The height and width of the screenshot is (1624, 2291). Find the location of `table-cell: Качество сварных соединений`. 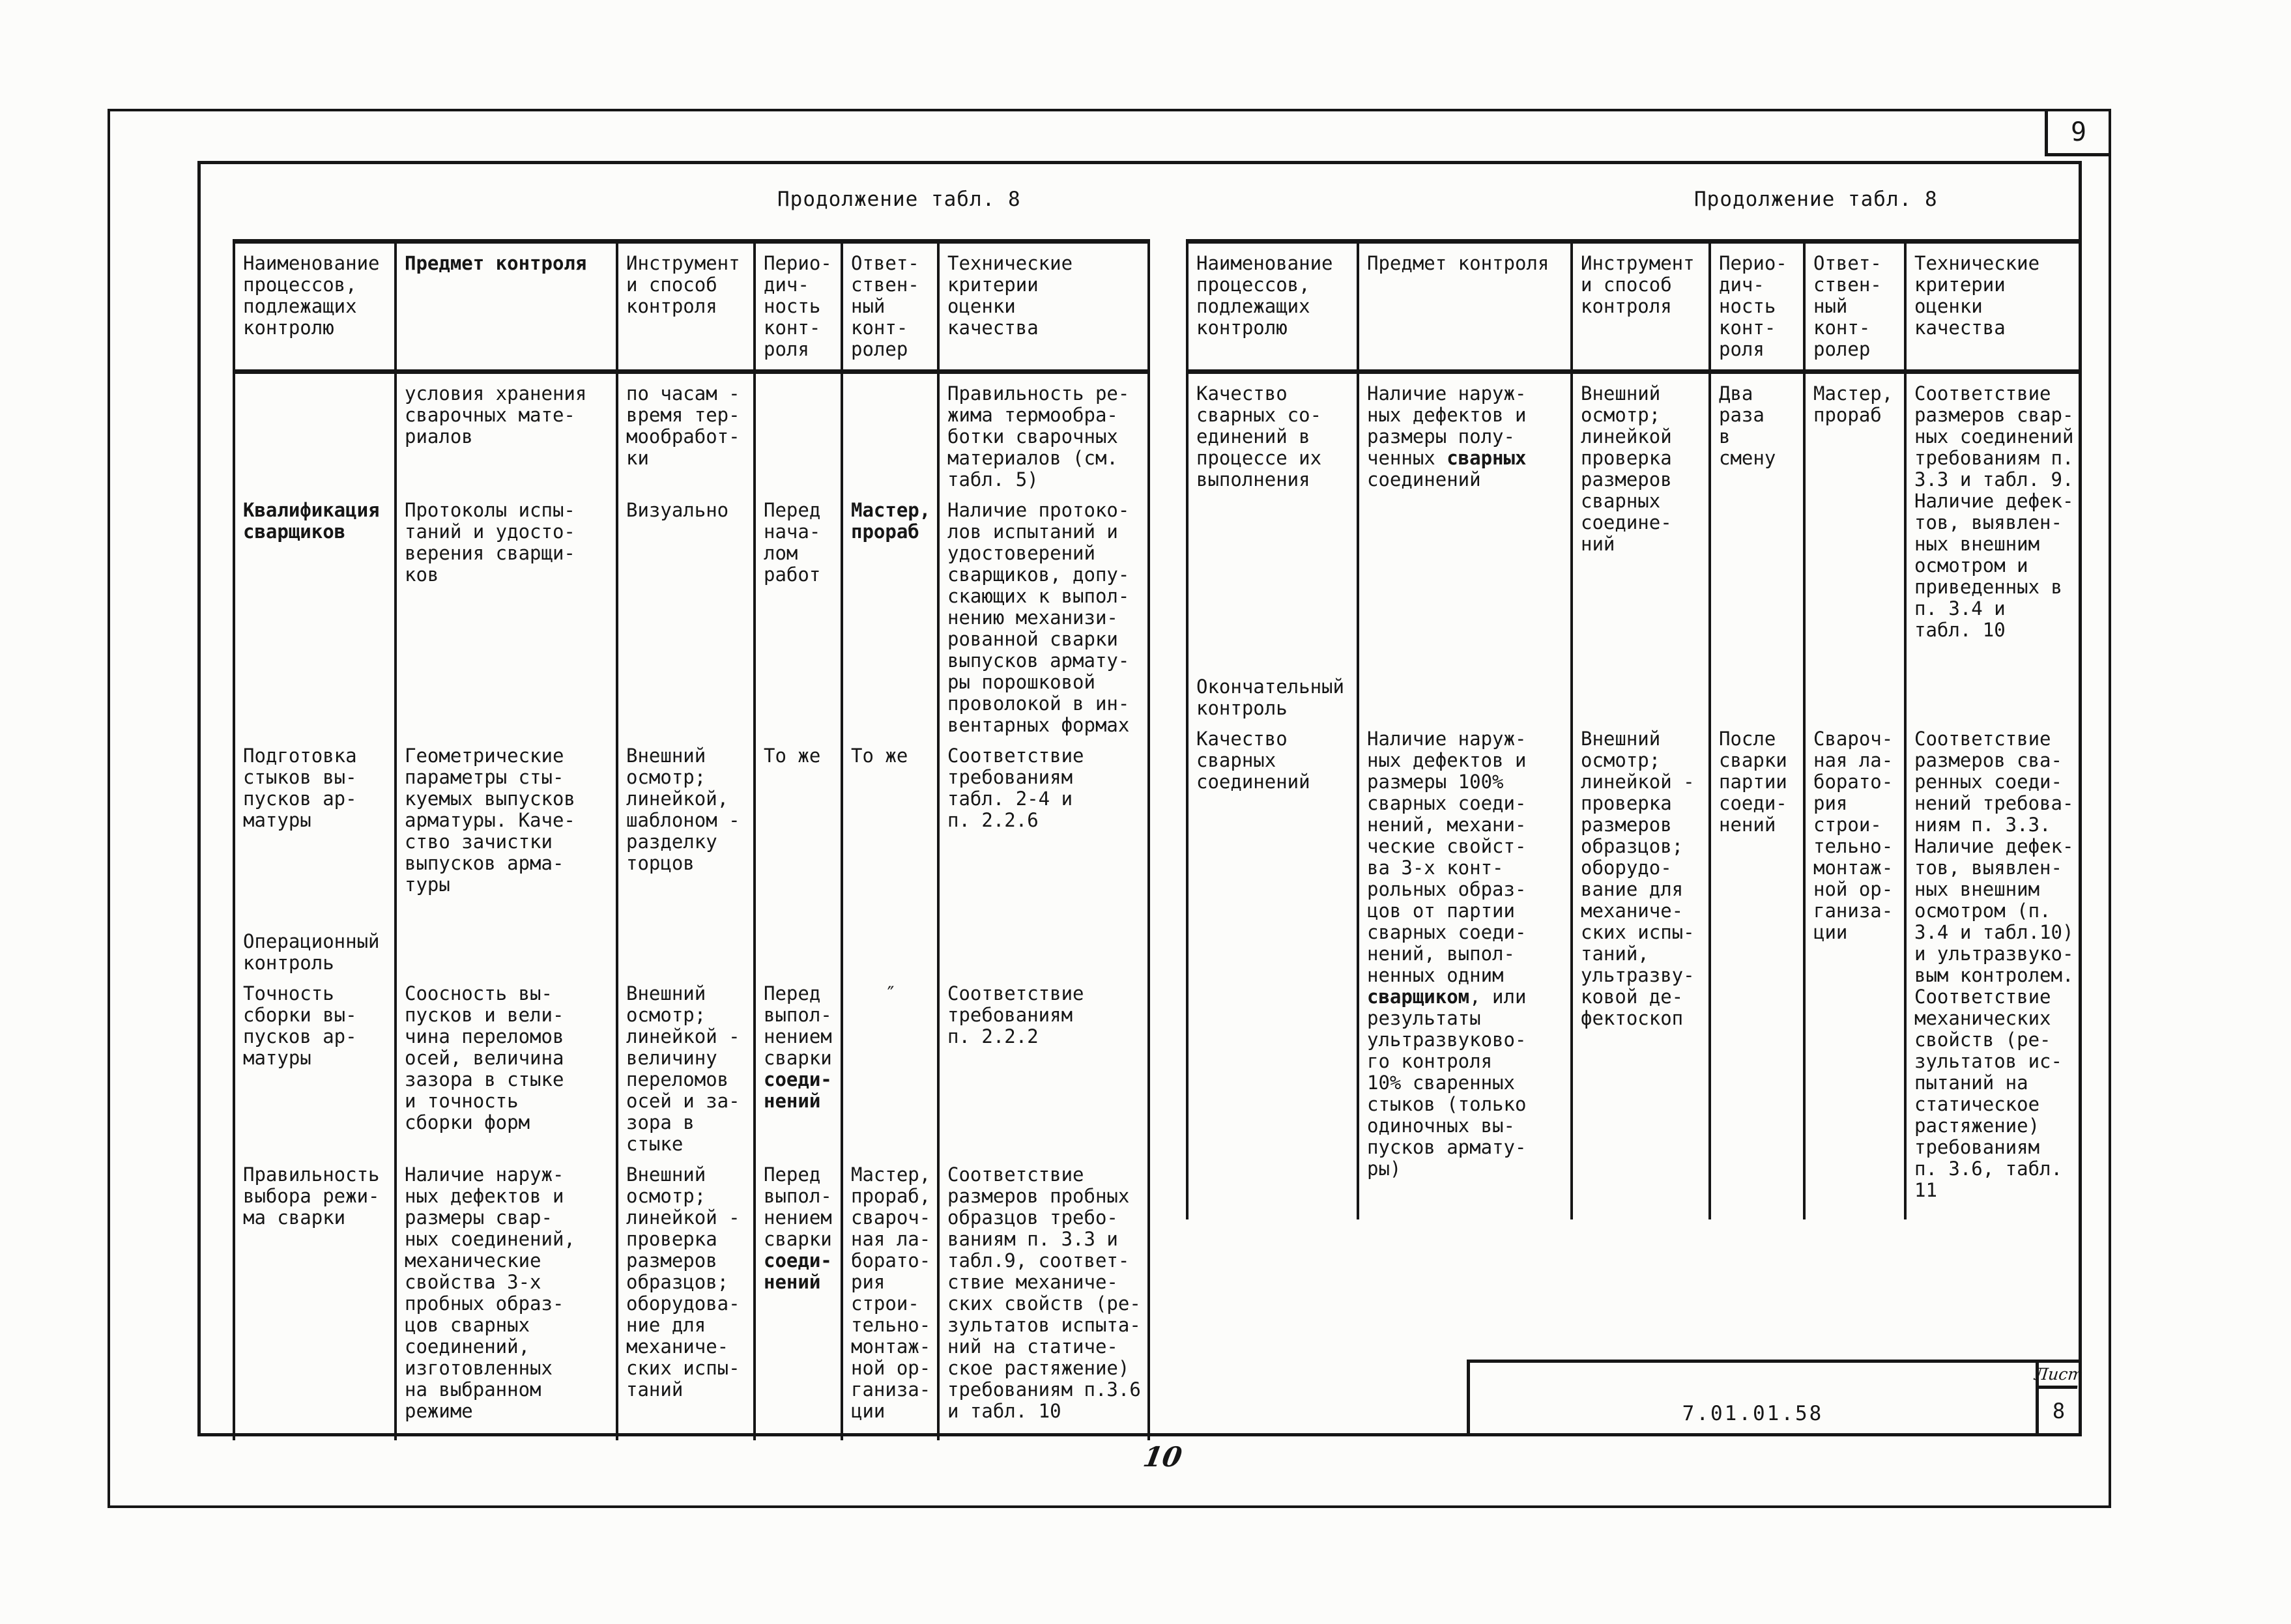

table-cell: Качество сварных соединений is located at coordinates (1271, 969).